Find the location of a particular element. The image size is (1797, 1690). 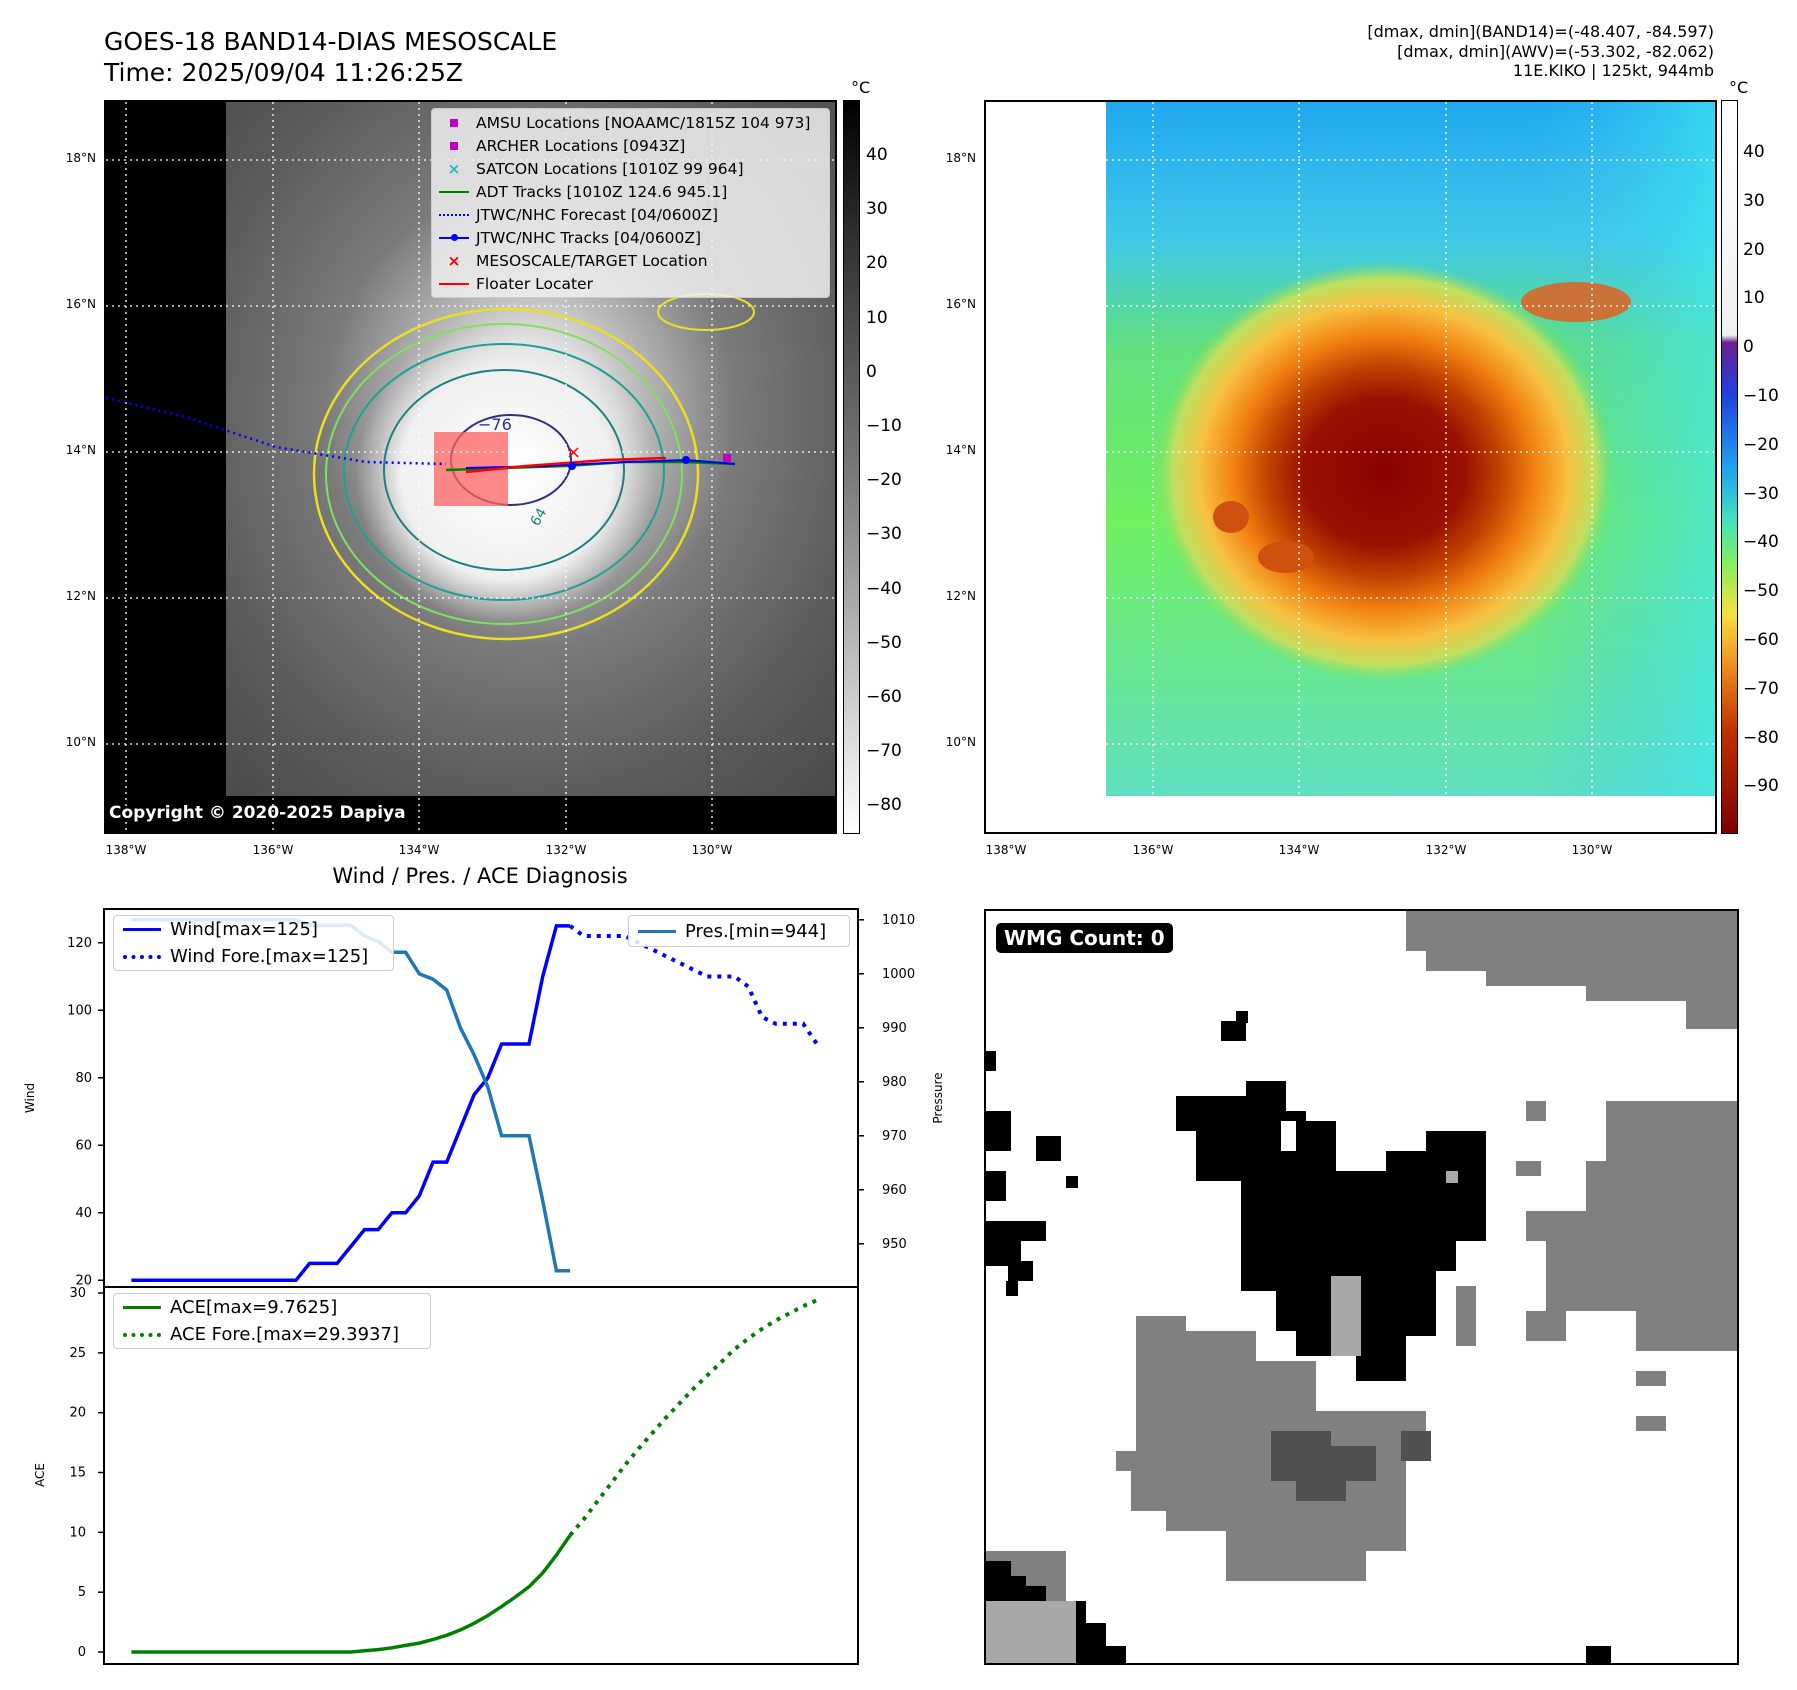

ace-ylabel: ACE is located at coordinates (40, 1475).